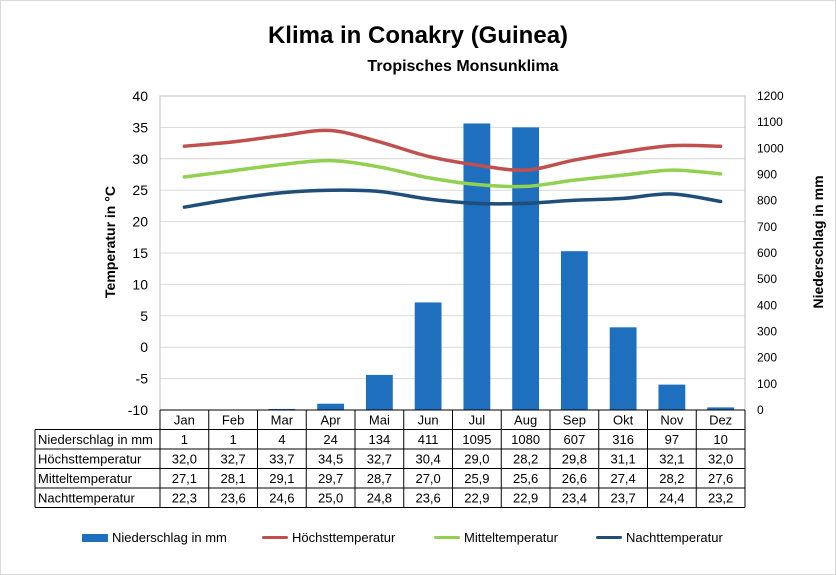  What do you see at coordinates (428, 439) in the screenshot?
I see `table-cell-value: 411` at bounding box center [428, 439].